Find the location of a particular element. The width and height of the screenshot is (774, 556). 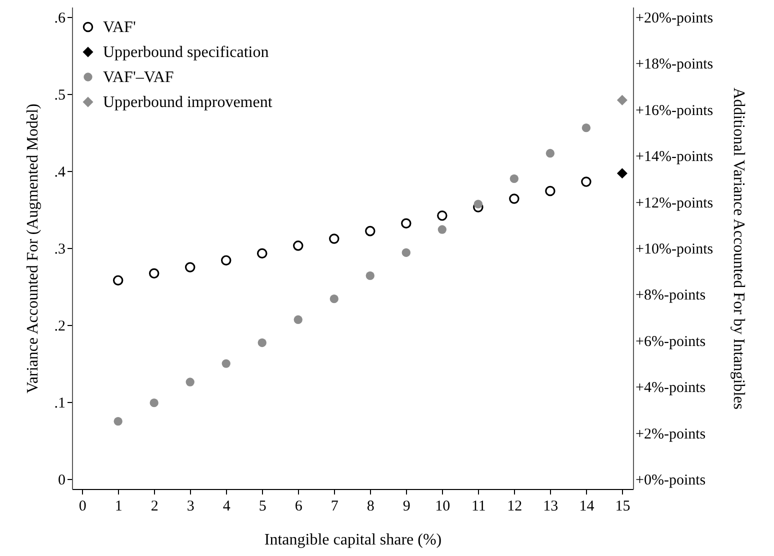

legend-label: VAF' is located at coordinates (119, 27).